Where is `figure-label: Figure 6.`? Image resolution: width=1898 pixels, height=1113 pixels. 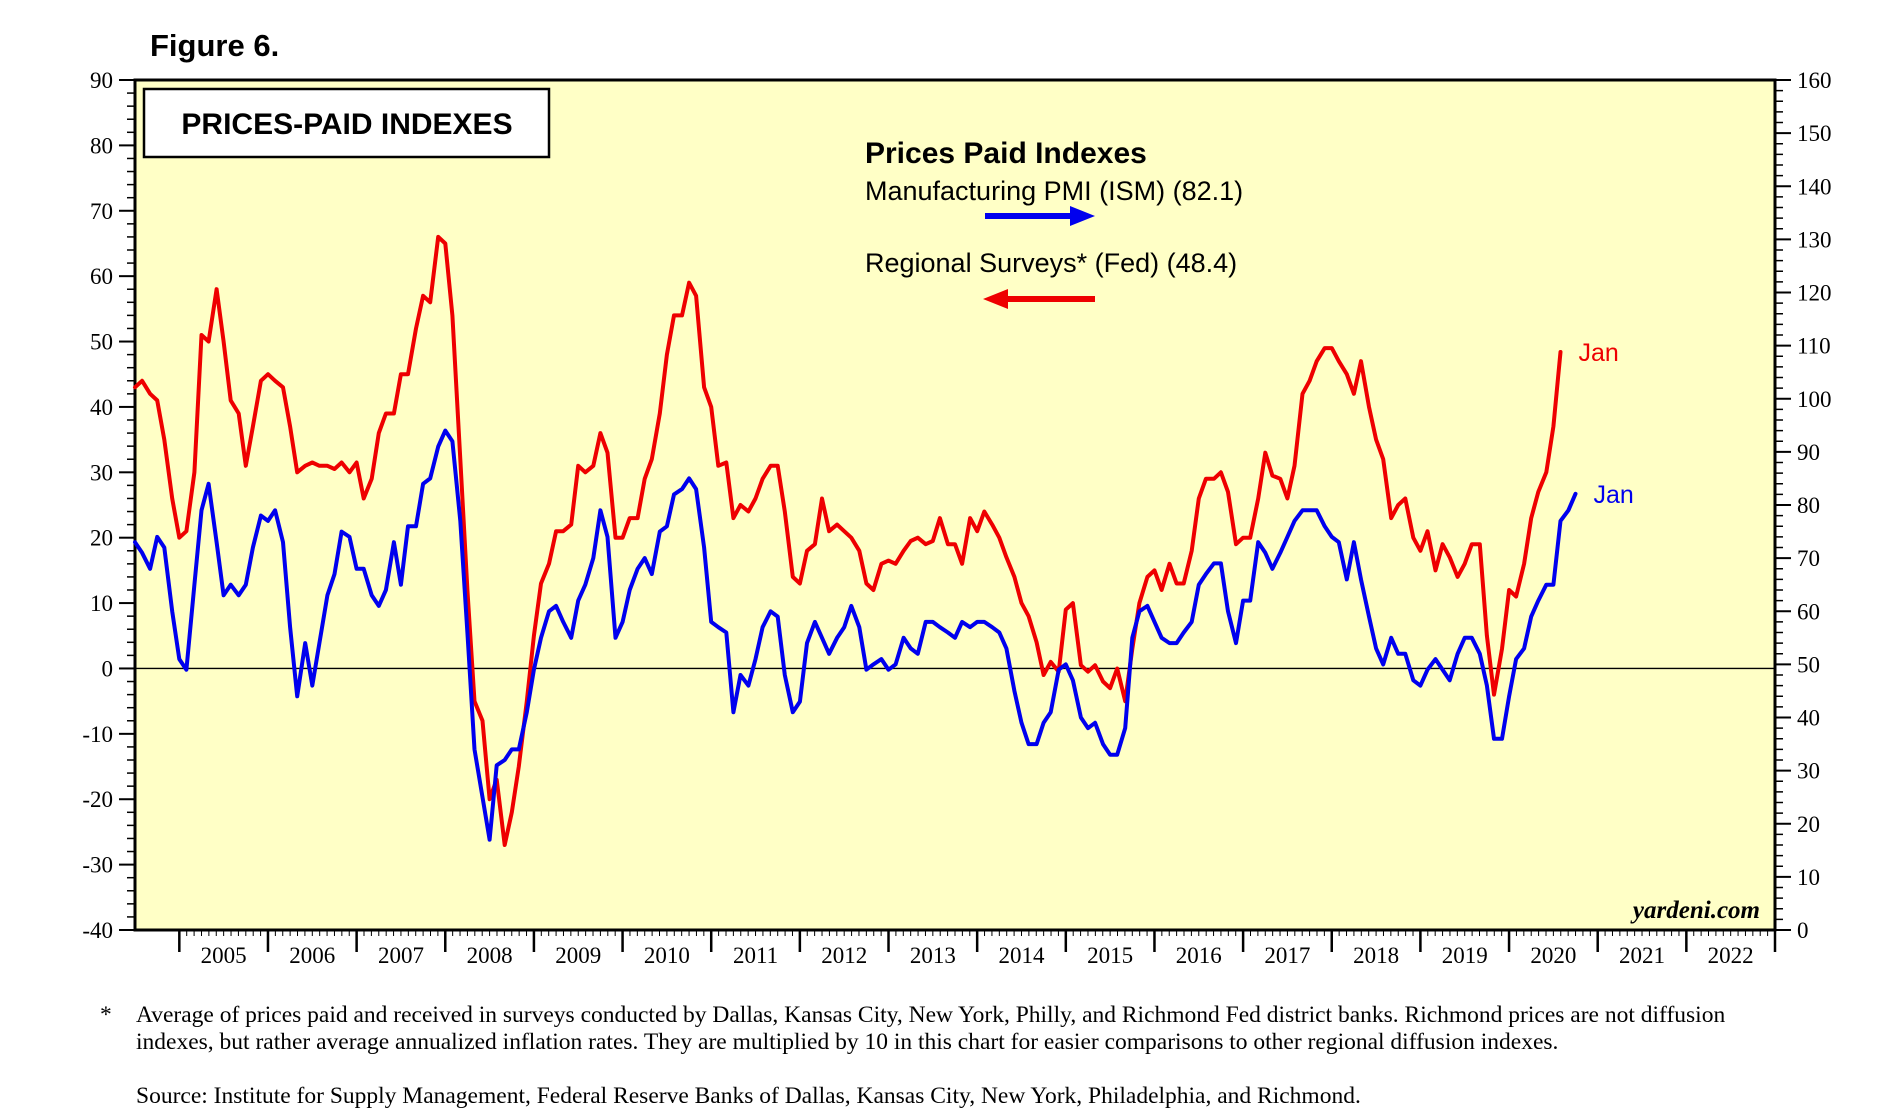 figure-label: Figure 6. is located at coordinates (215, 45).